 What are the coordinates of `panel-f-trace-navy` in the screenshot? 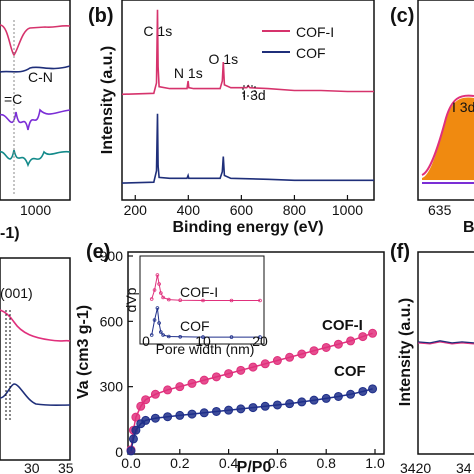 It's located at (445, 342).